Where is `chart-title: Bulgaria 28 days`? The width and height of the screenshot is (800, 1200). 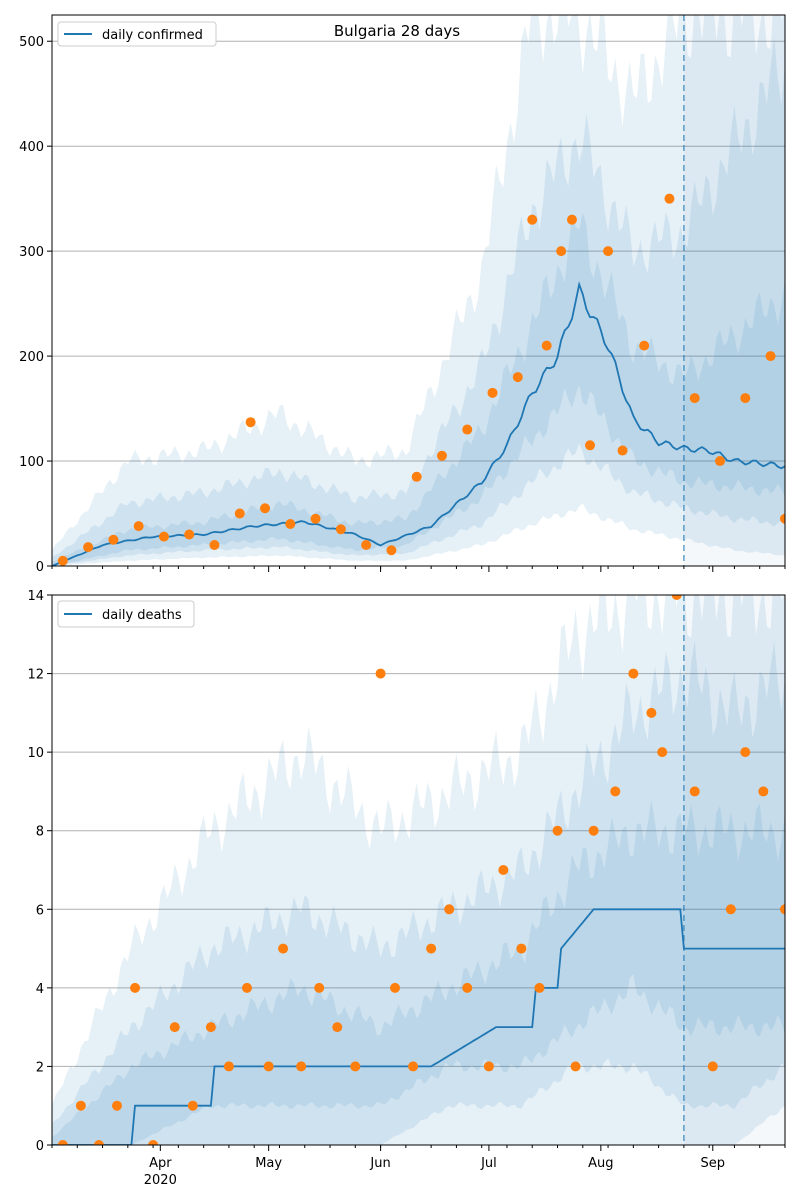 chart-title: Bulgaria 28 days is located at coordinates (397, 31).